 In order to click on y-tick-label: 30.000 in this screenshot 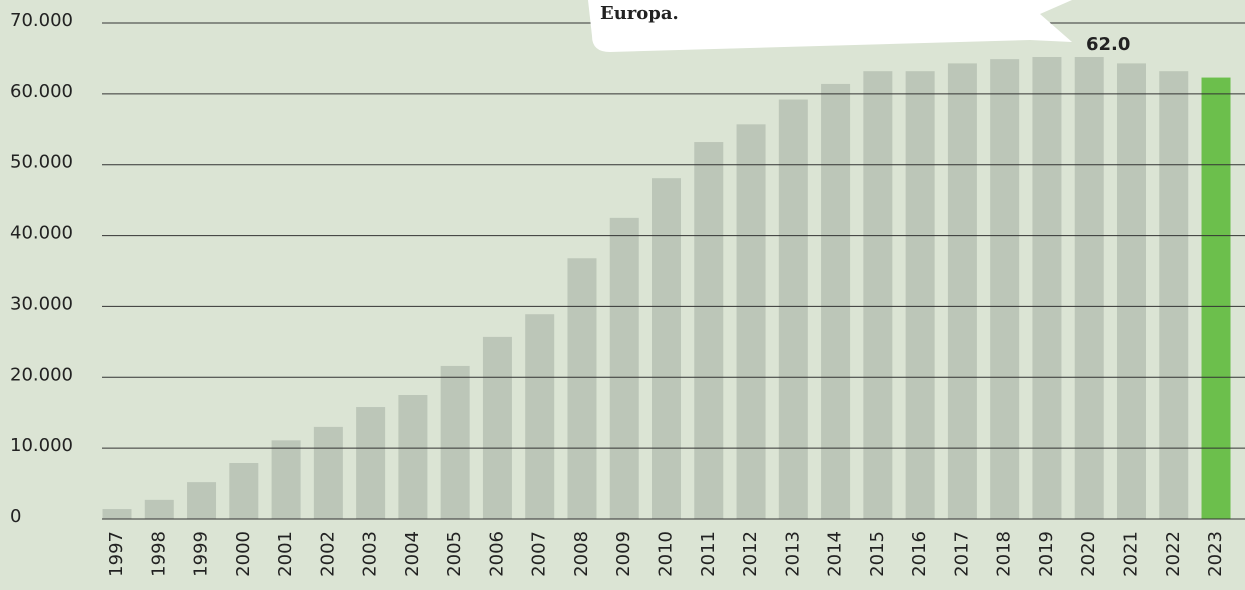, I will do `click(41, 303)`.